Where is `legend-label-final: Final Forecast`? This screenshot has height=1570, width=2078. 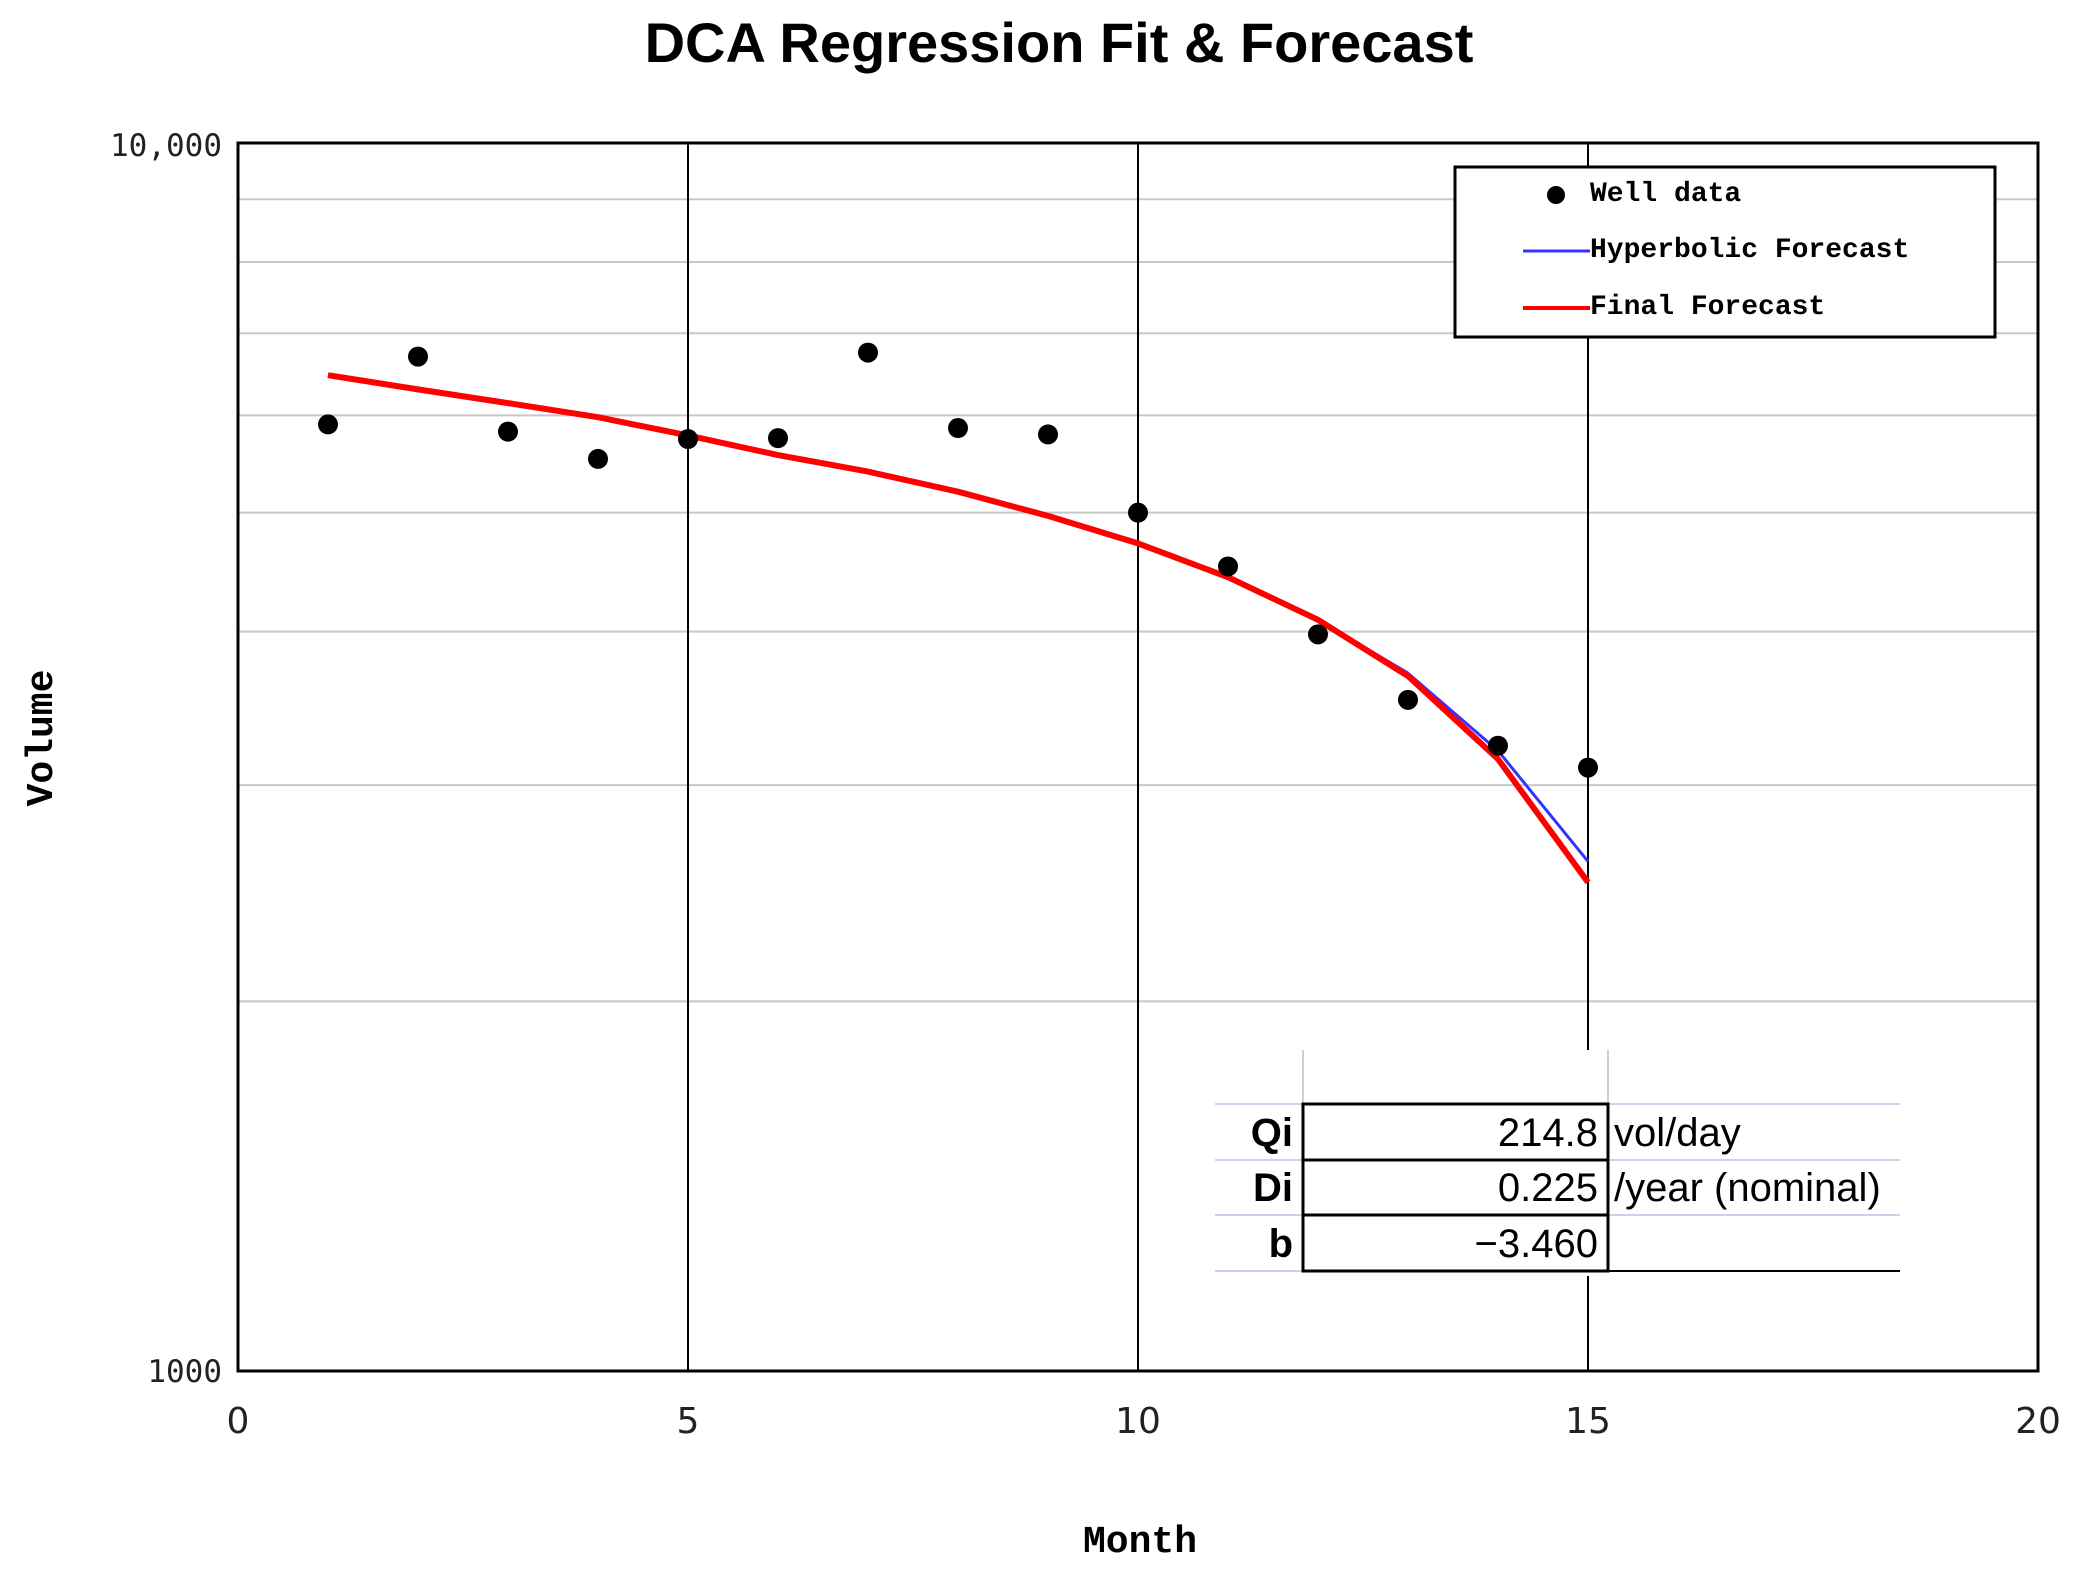 legend-label-final: Final Forecast is located at coordinates (1707, 307).